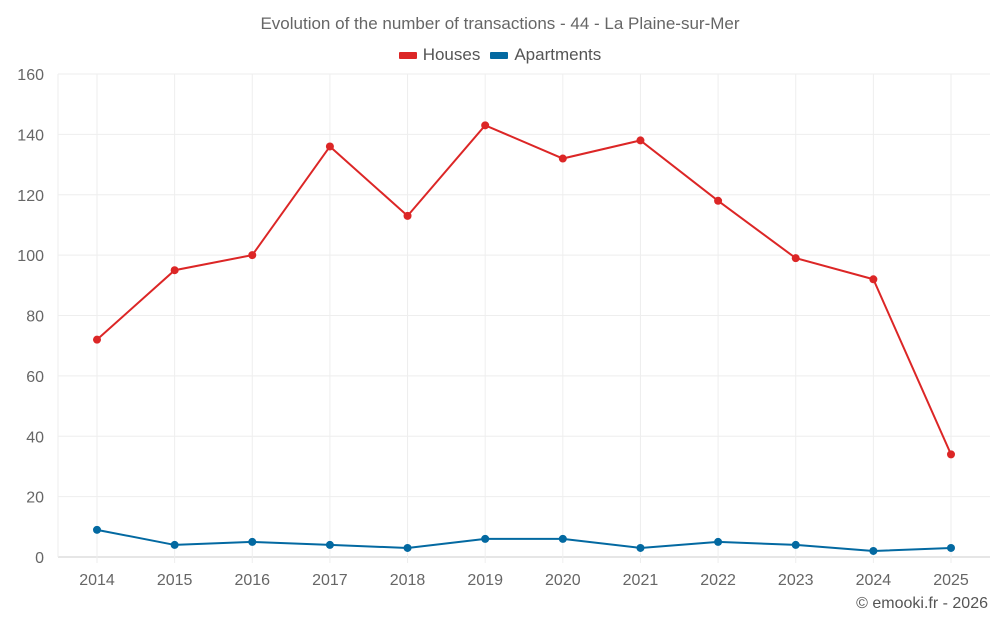 This screenshot has height=625, width=1000. Describe the element at coordinates (563, 580) in the screenshot. I see `x-tick-label: 2020` at that location.